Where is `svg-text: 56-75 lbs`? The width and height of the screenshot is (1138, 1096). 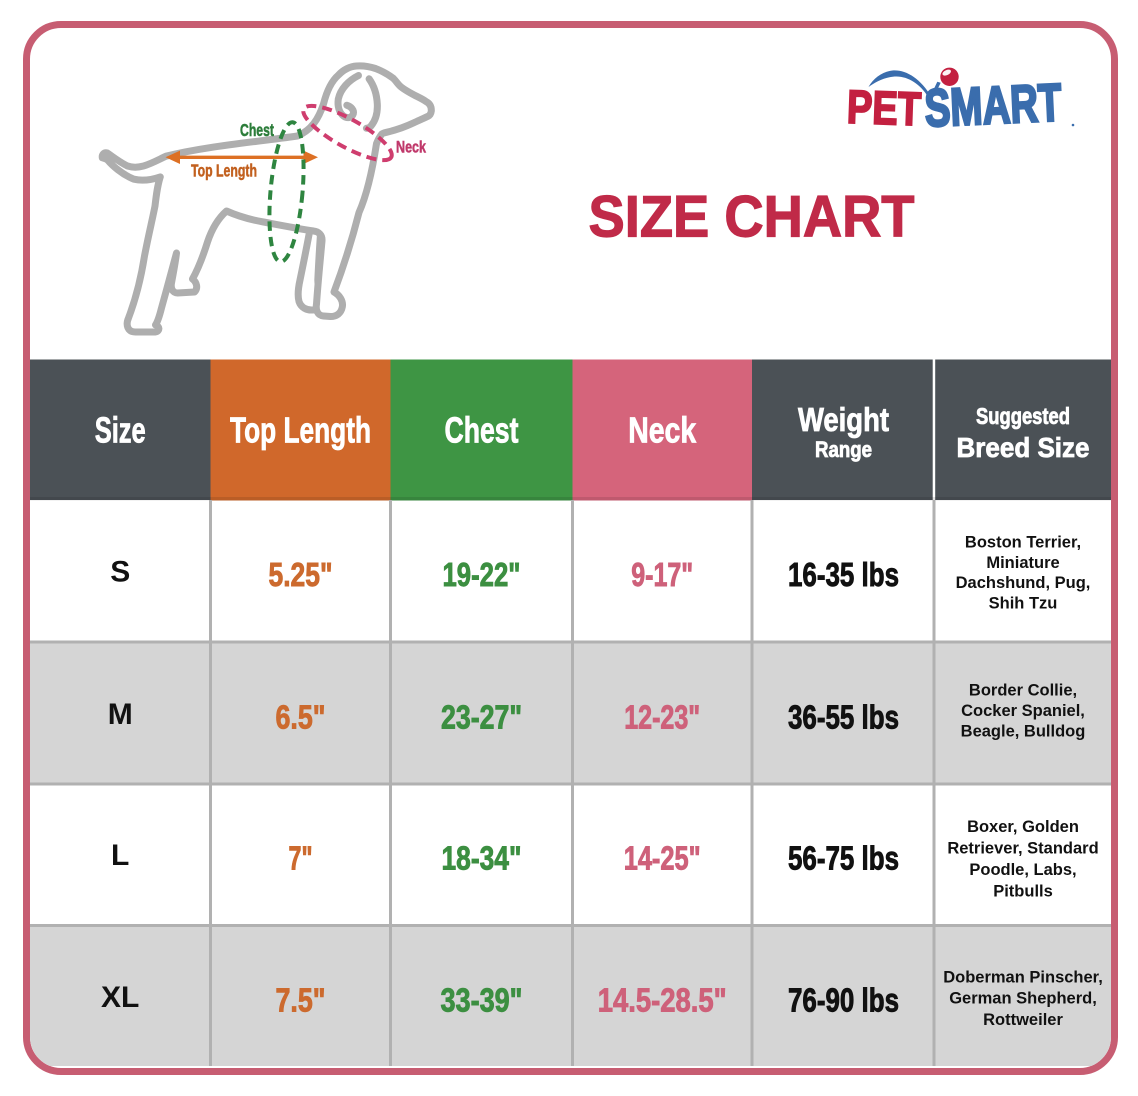 svg-text: 56-75 lbs is located at coordinates (843, 858).